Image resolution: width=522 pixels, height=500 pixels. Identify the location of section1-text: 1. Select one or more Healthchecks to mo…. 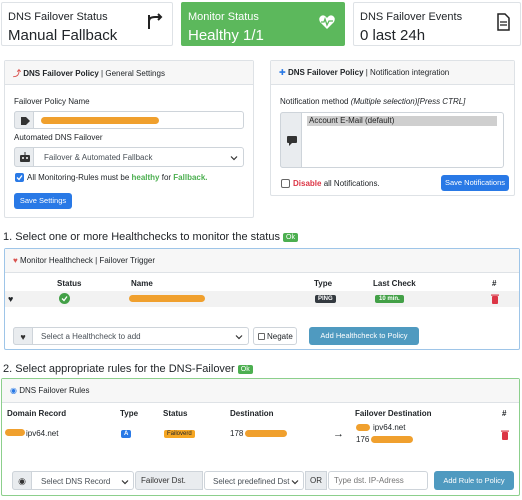
(143, 237).